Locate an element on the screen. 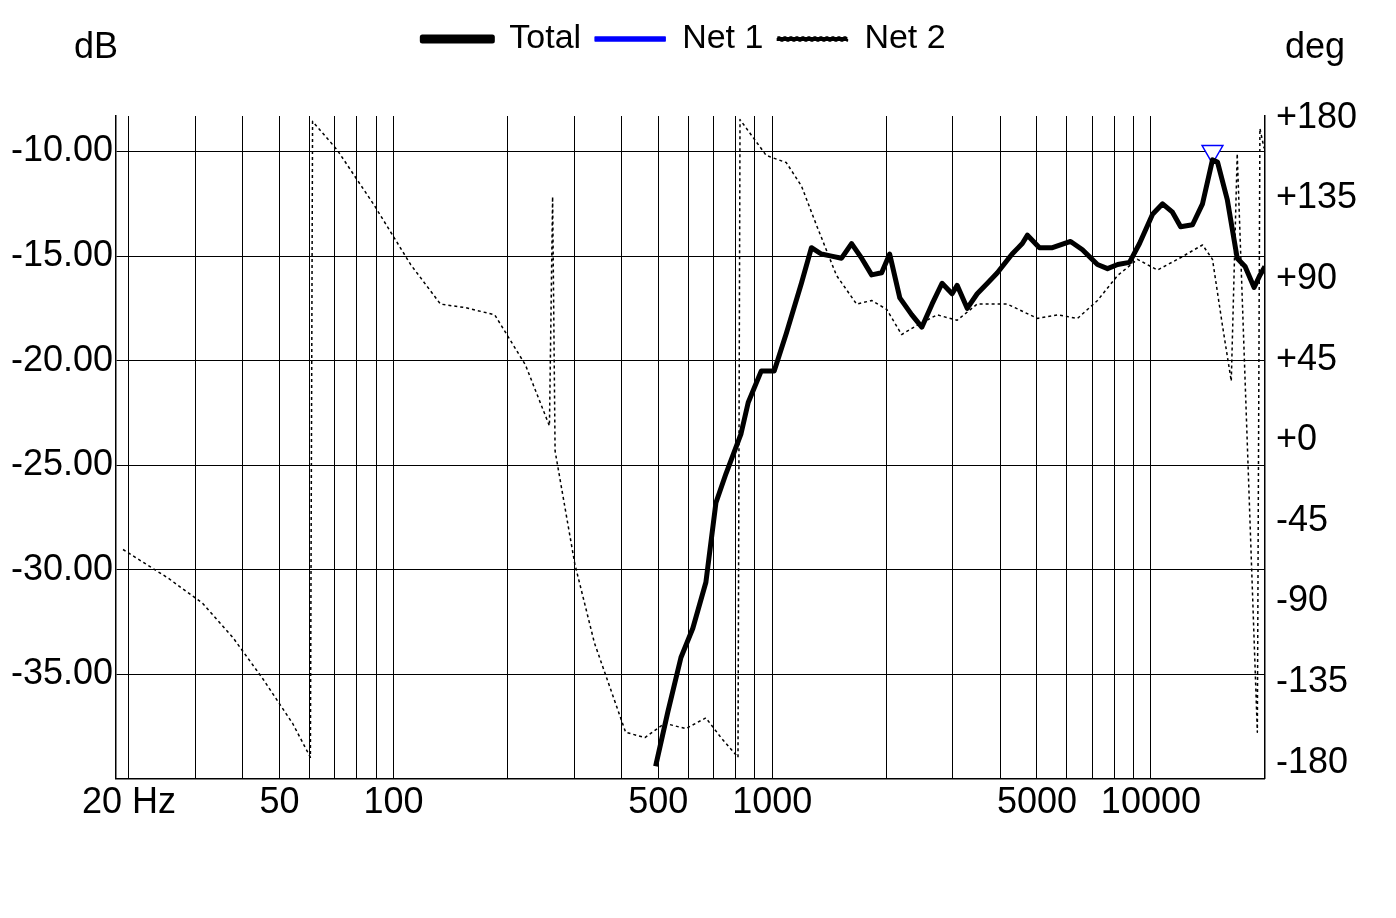  y2-tick-label: -90 is located at coordinates (1301, 599).